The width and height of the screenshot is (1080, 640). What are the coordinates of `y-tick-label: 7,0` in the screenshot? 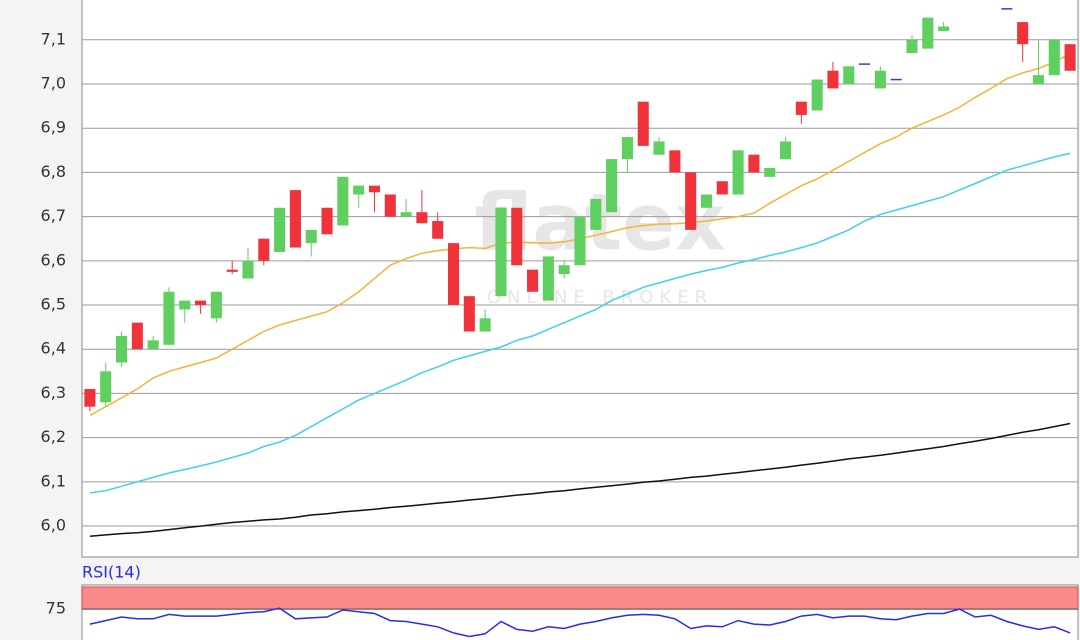 It's located at (53, 82).